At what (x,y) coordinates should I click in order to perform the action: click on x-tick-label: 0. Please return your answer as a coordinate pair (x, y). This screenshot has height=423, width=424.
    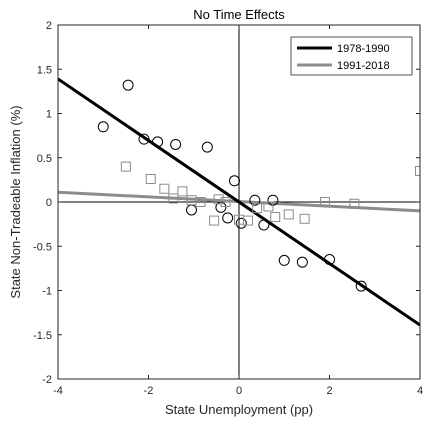
    Looking at the image, I should click on (239, 391).